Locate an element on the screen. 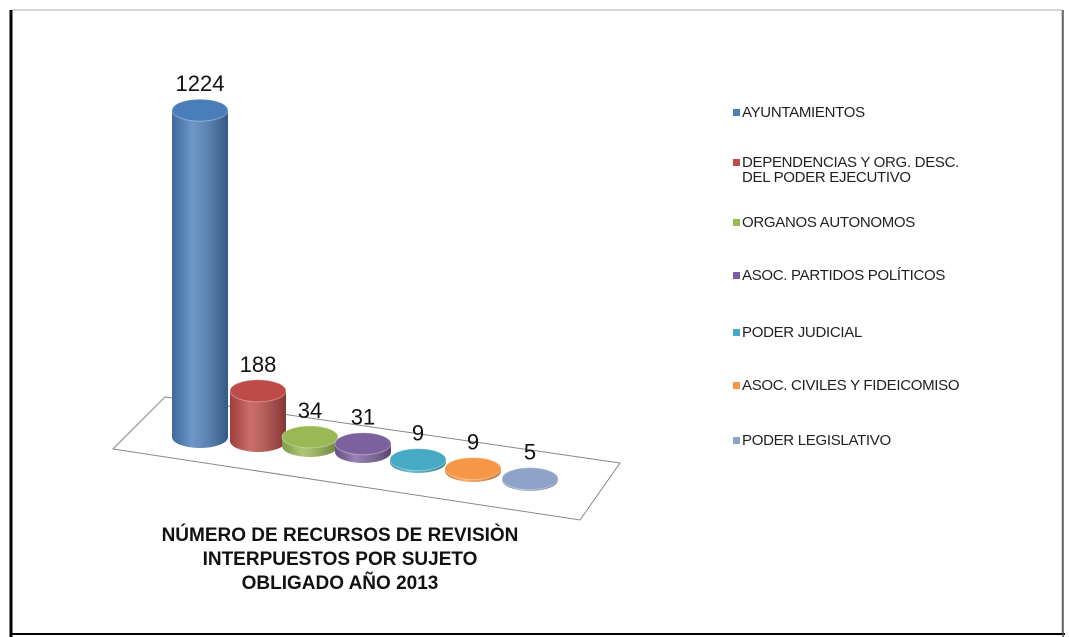 The image size is (1069, 637). value-label: 188 is located at coordinates (258, 364).